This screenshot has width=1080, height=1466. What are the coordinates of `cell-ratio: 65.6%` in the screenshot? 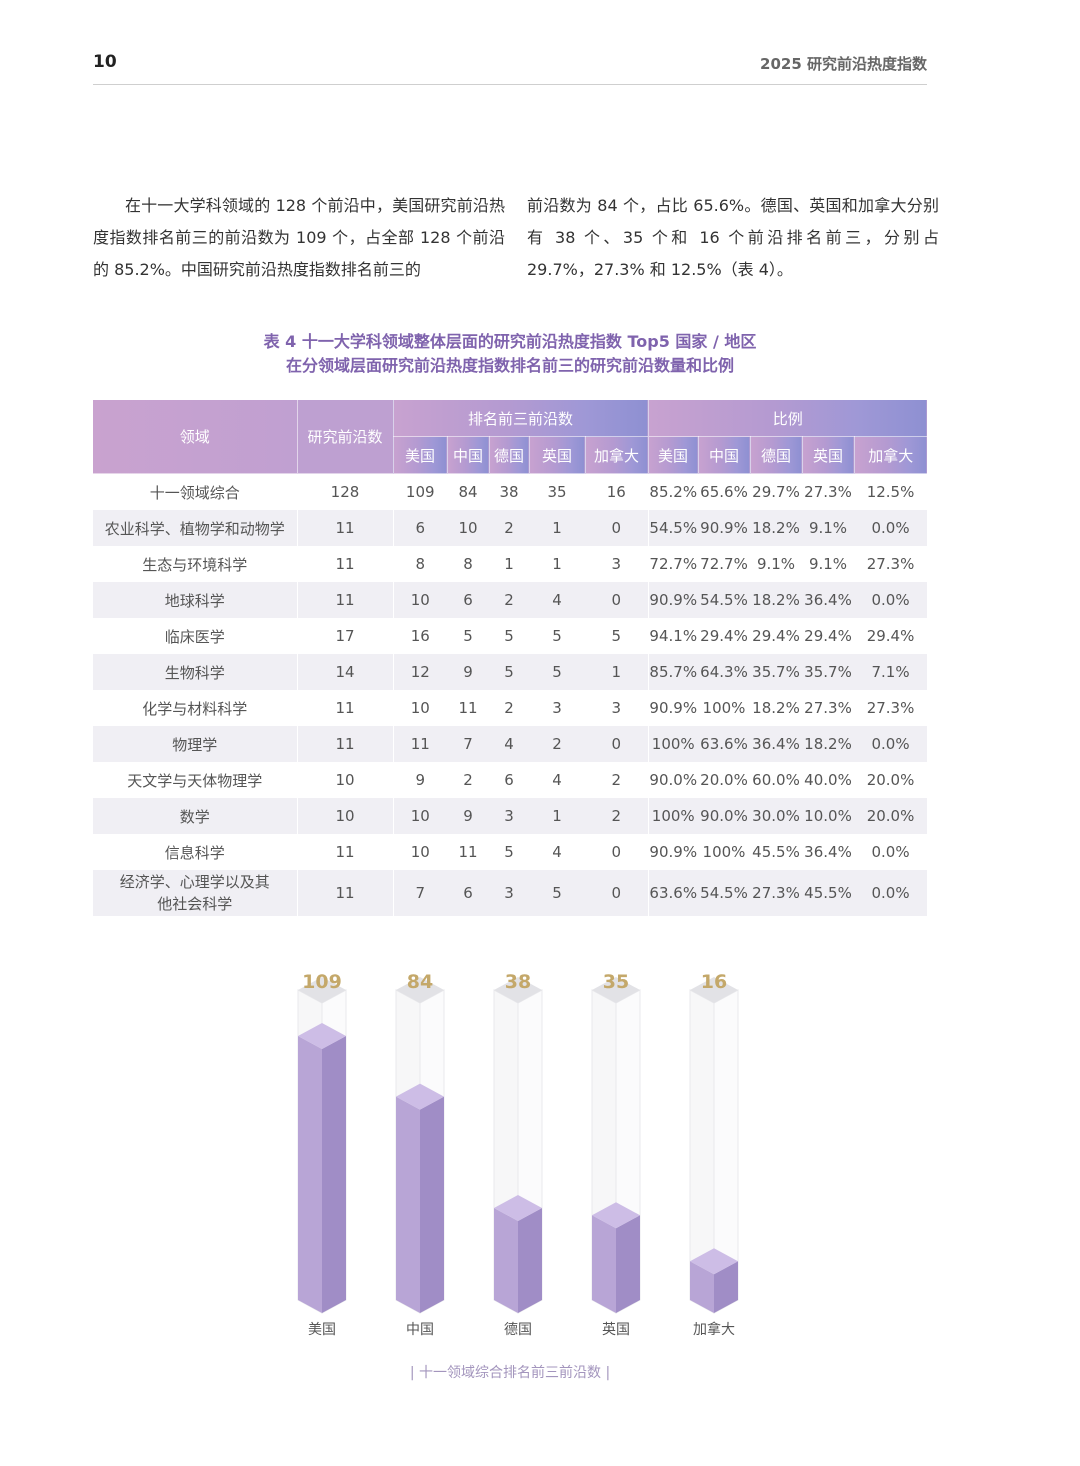 It's located at (724, 492).